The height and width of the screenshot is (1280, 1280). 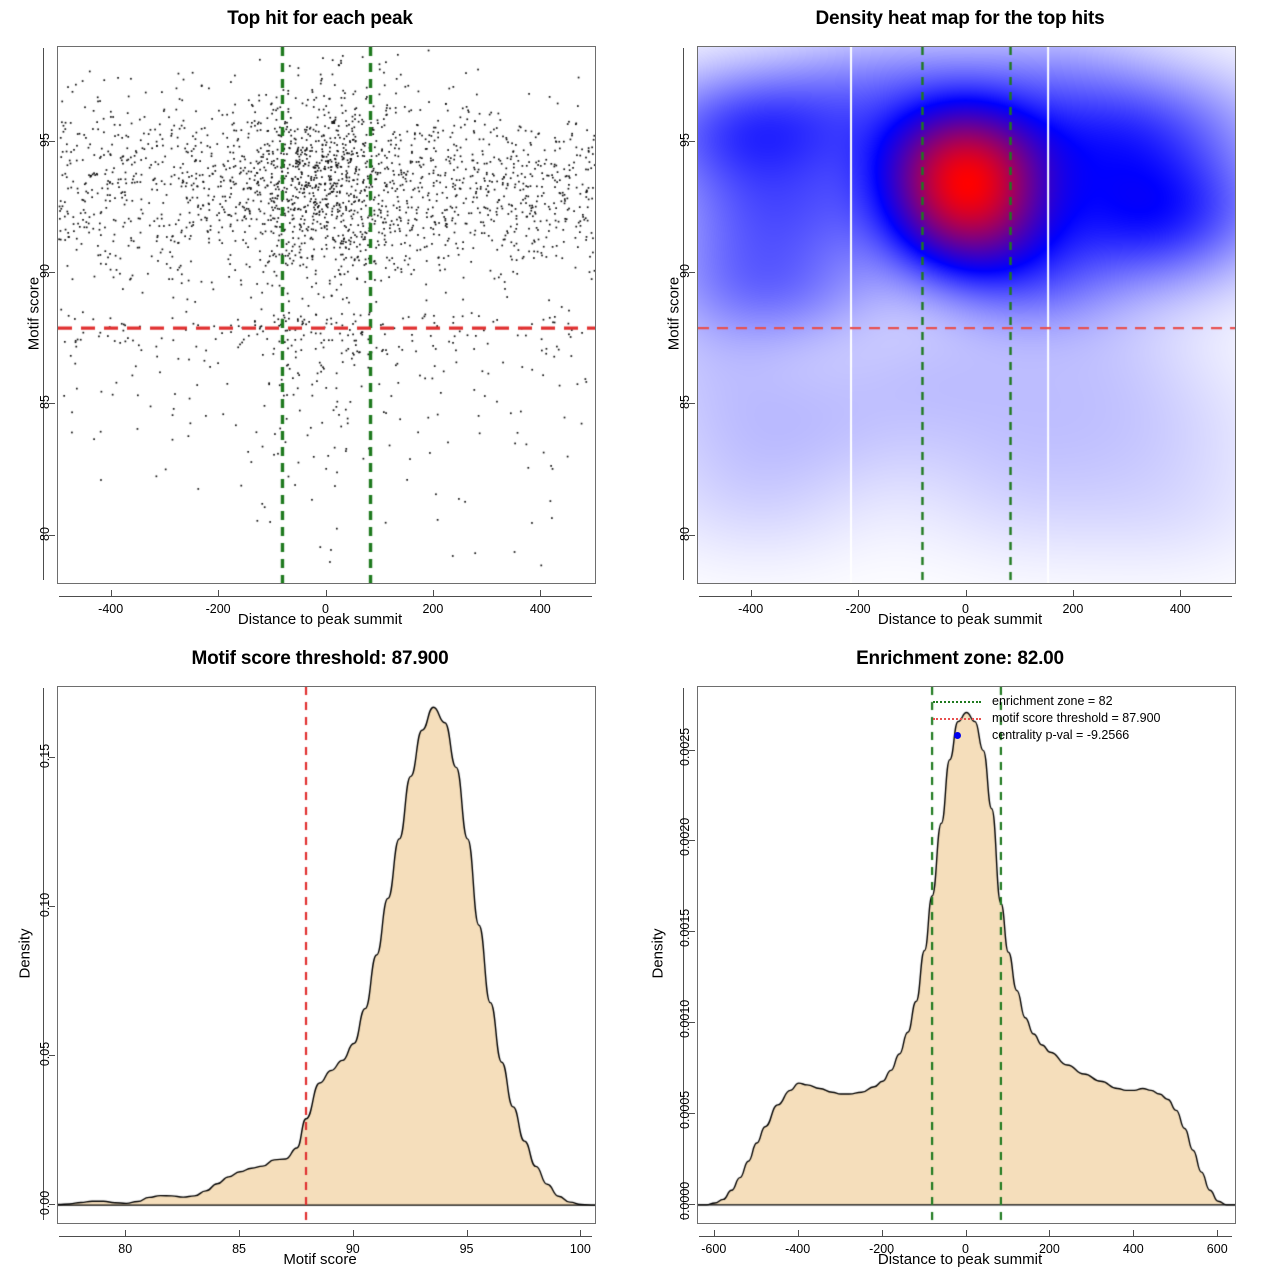 I want to click on y-axis-label-bottom-right: Density, so click(x=658, y=953).